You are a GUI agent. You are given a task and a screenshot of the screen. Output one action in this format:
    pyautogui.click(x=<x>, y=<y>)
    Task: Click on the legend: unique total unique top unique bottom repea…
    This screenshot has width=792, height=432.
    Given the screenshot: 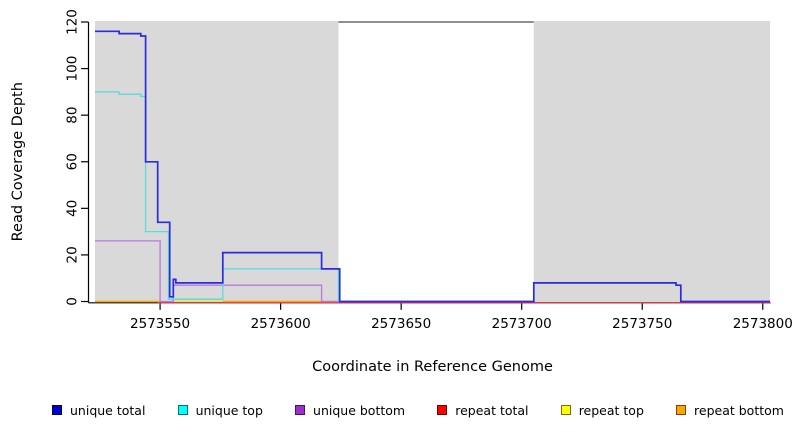 What is the action you would take?
    pyautogui.click(x=418, y=410)
    